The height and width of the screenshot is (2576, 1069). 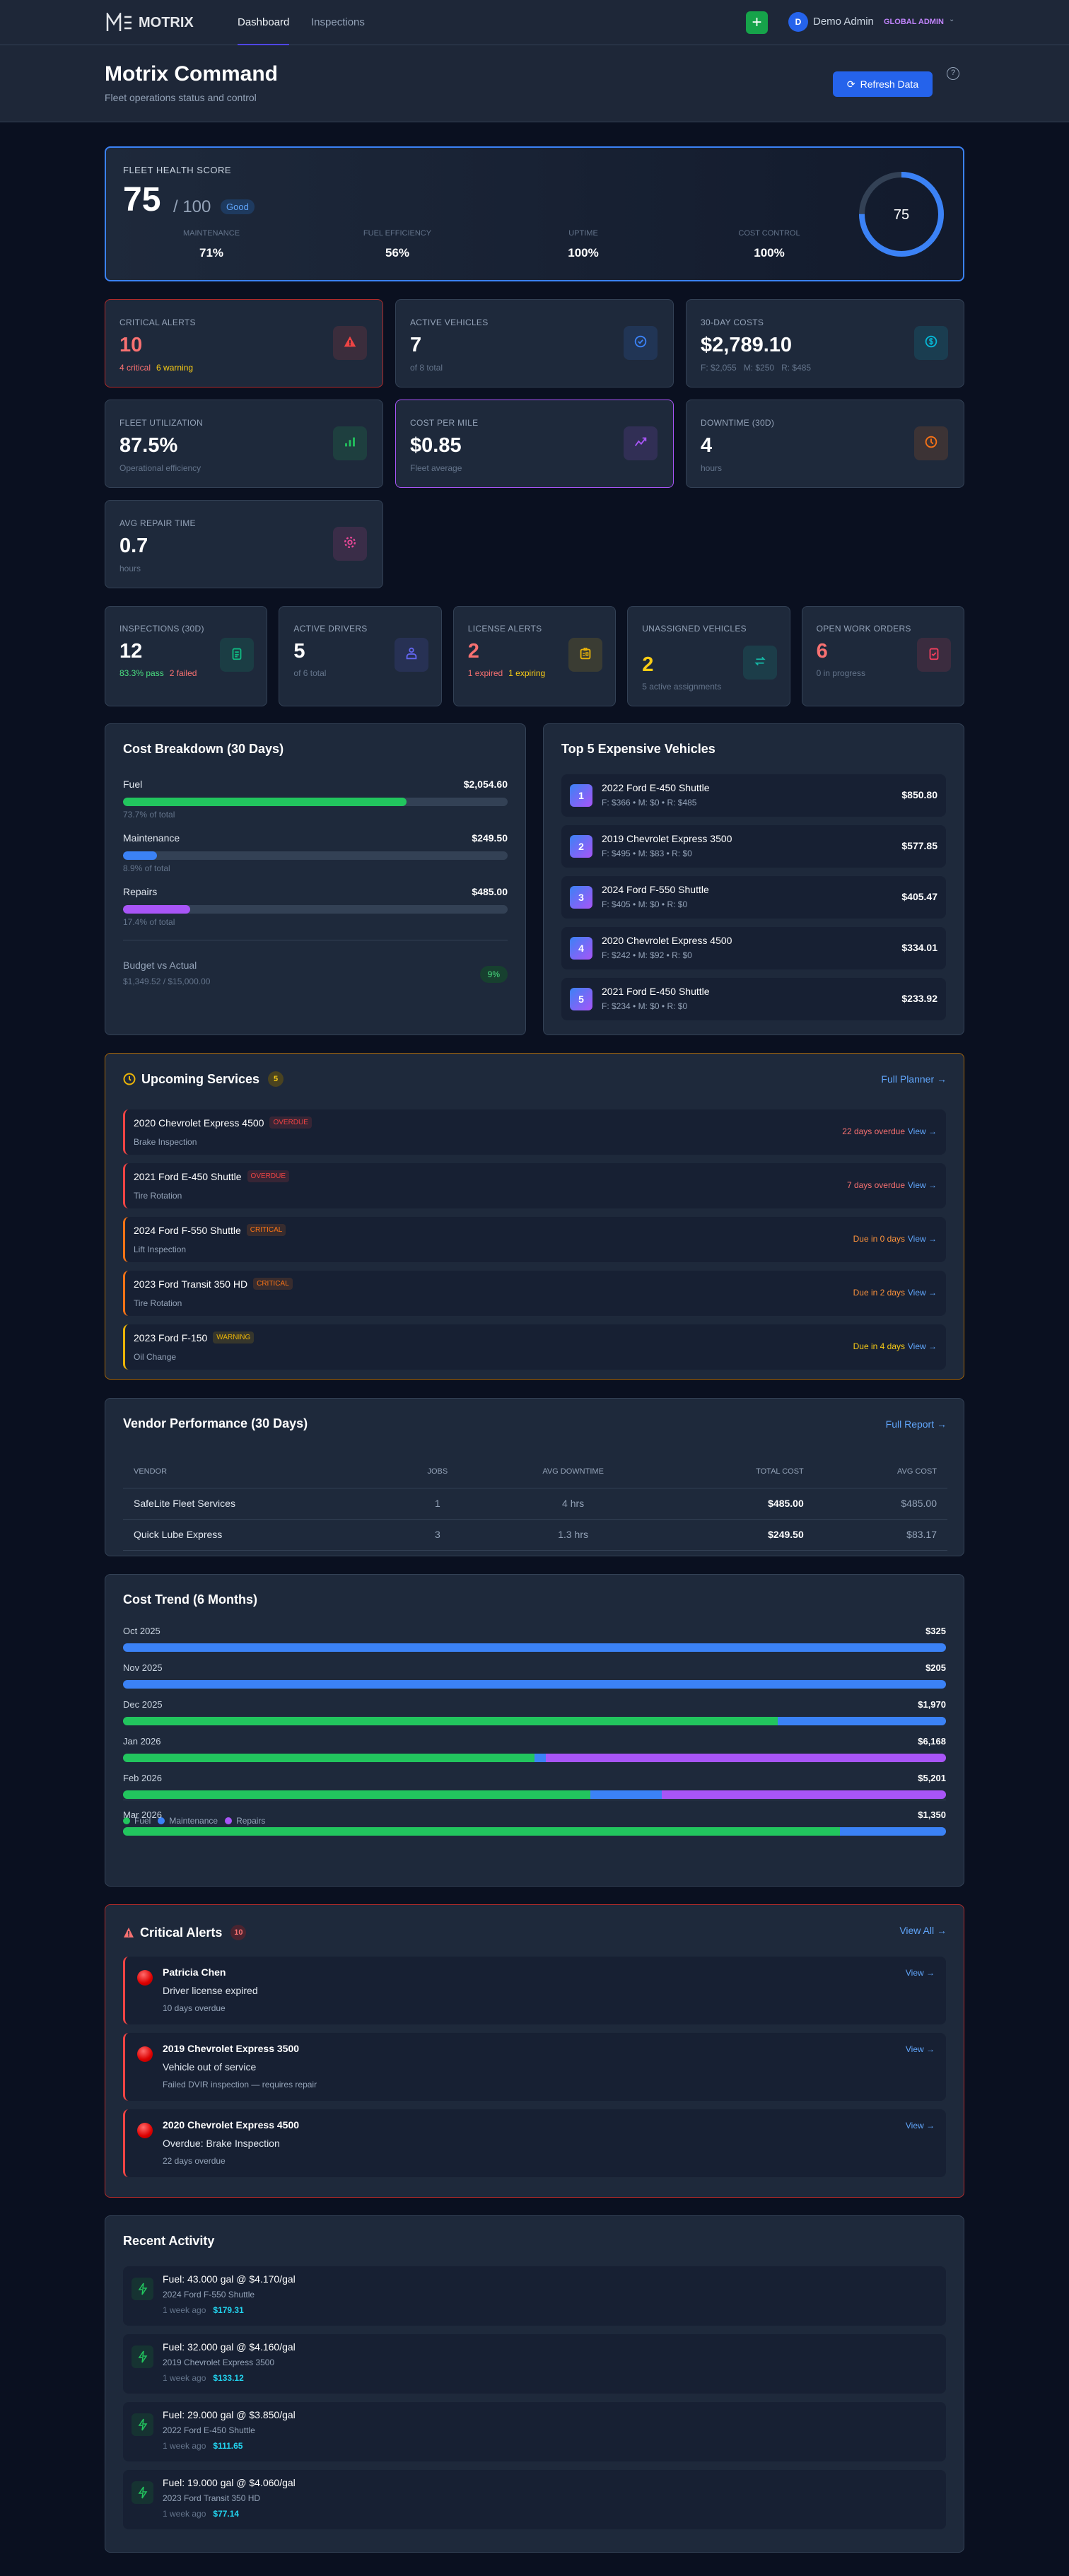 What do you see at coordinates (952, 19) in the screenshot?
I see `chevron-down-icon: ⌄` at bounding box center [952, 19].